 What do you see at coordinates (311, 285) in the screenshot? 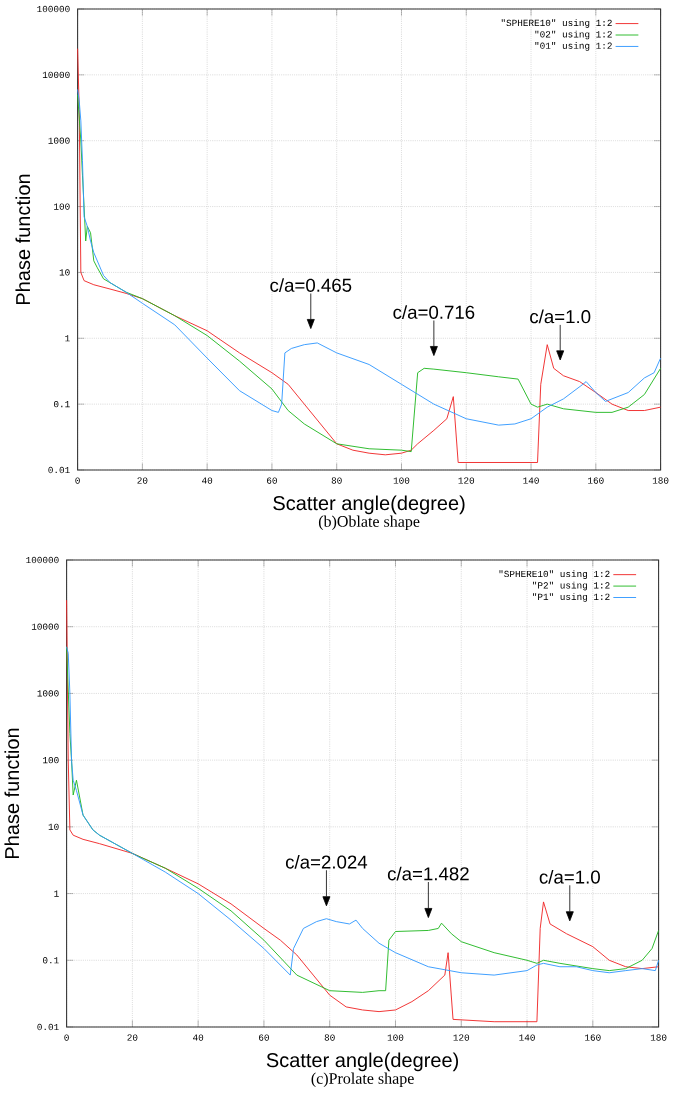
I see `annotation: c/a=0.465` at bounding box center [311, 285].